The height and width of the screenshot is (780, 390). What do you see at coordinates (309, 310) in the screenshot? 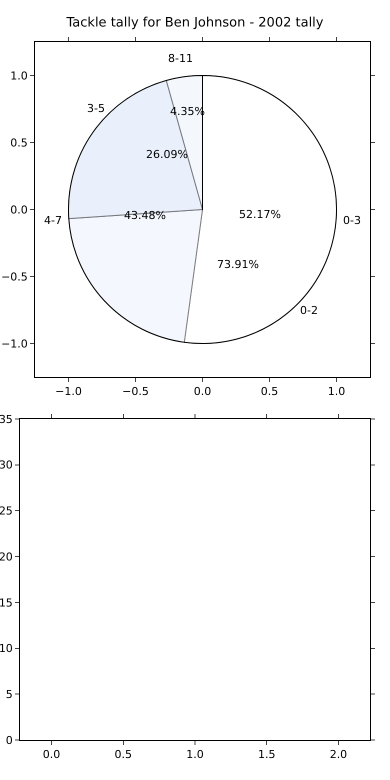
I see `slice-label: 0-2` at bounding box center [309, 310].